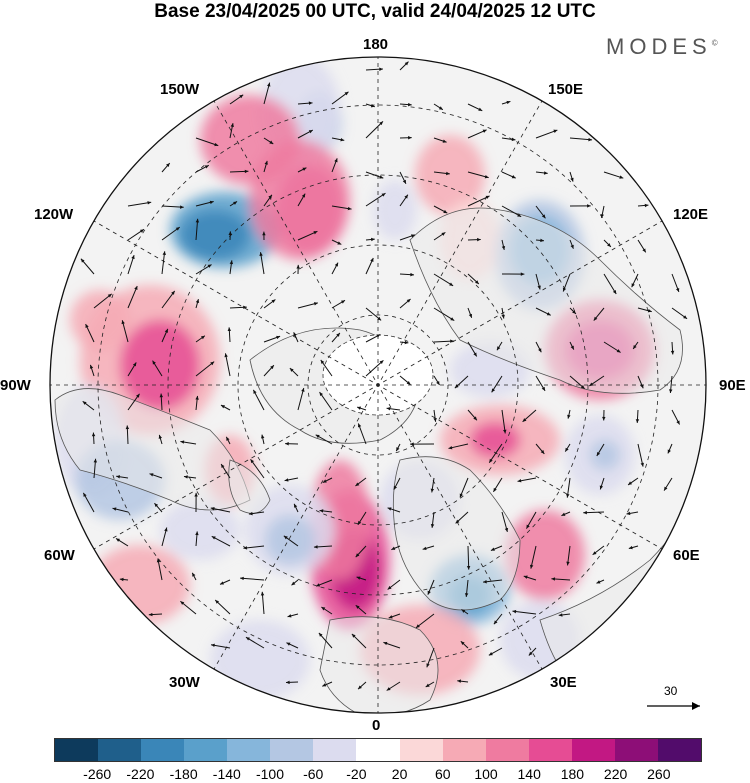 Image resolution: width=750 pixels, height=783 pixels. I want to click on colorbar-tick-label: -60, so click(313, 774).